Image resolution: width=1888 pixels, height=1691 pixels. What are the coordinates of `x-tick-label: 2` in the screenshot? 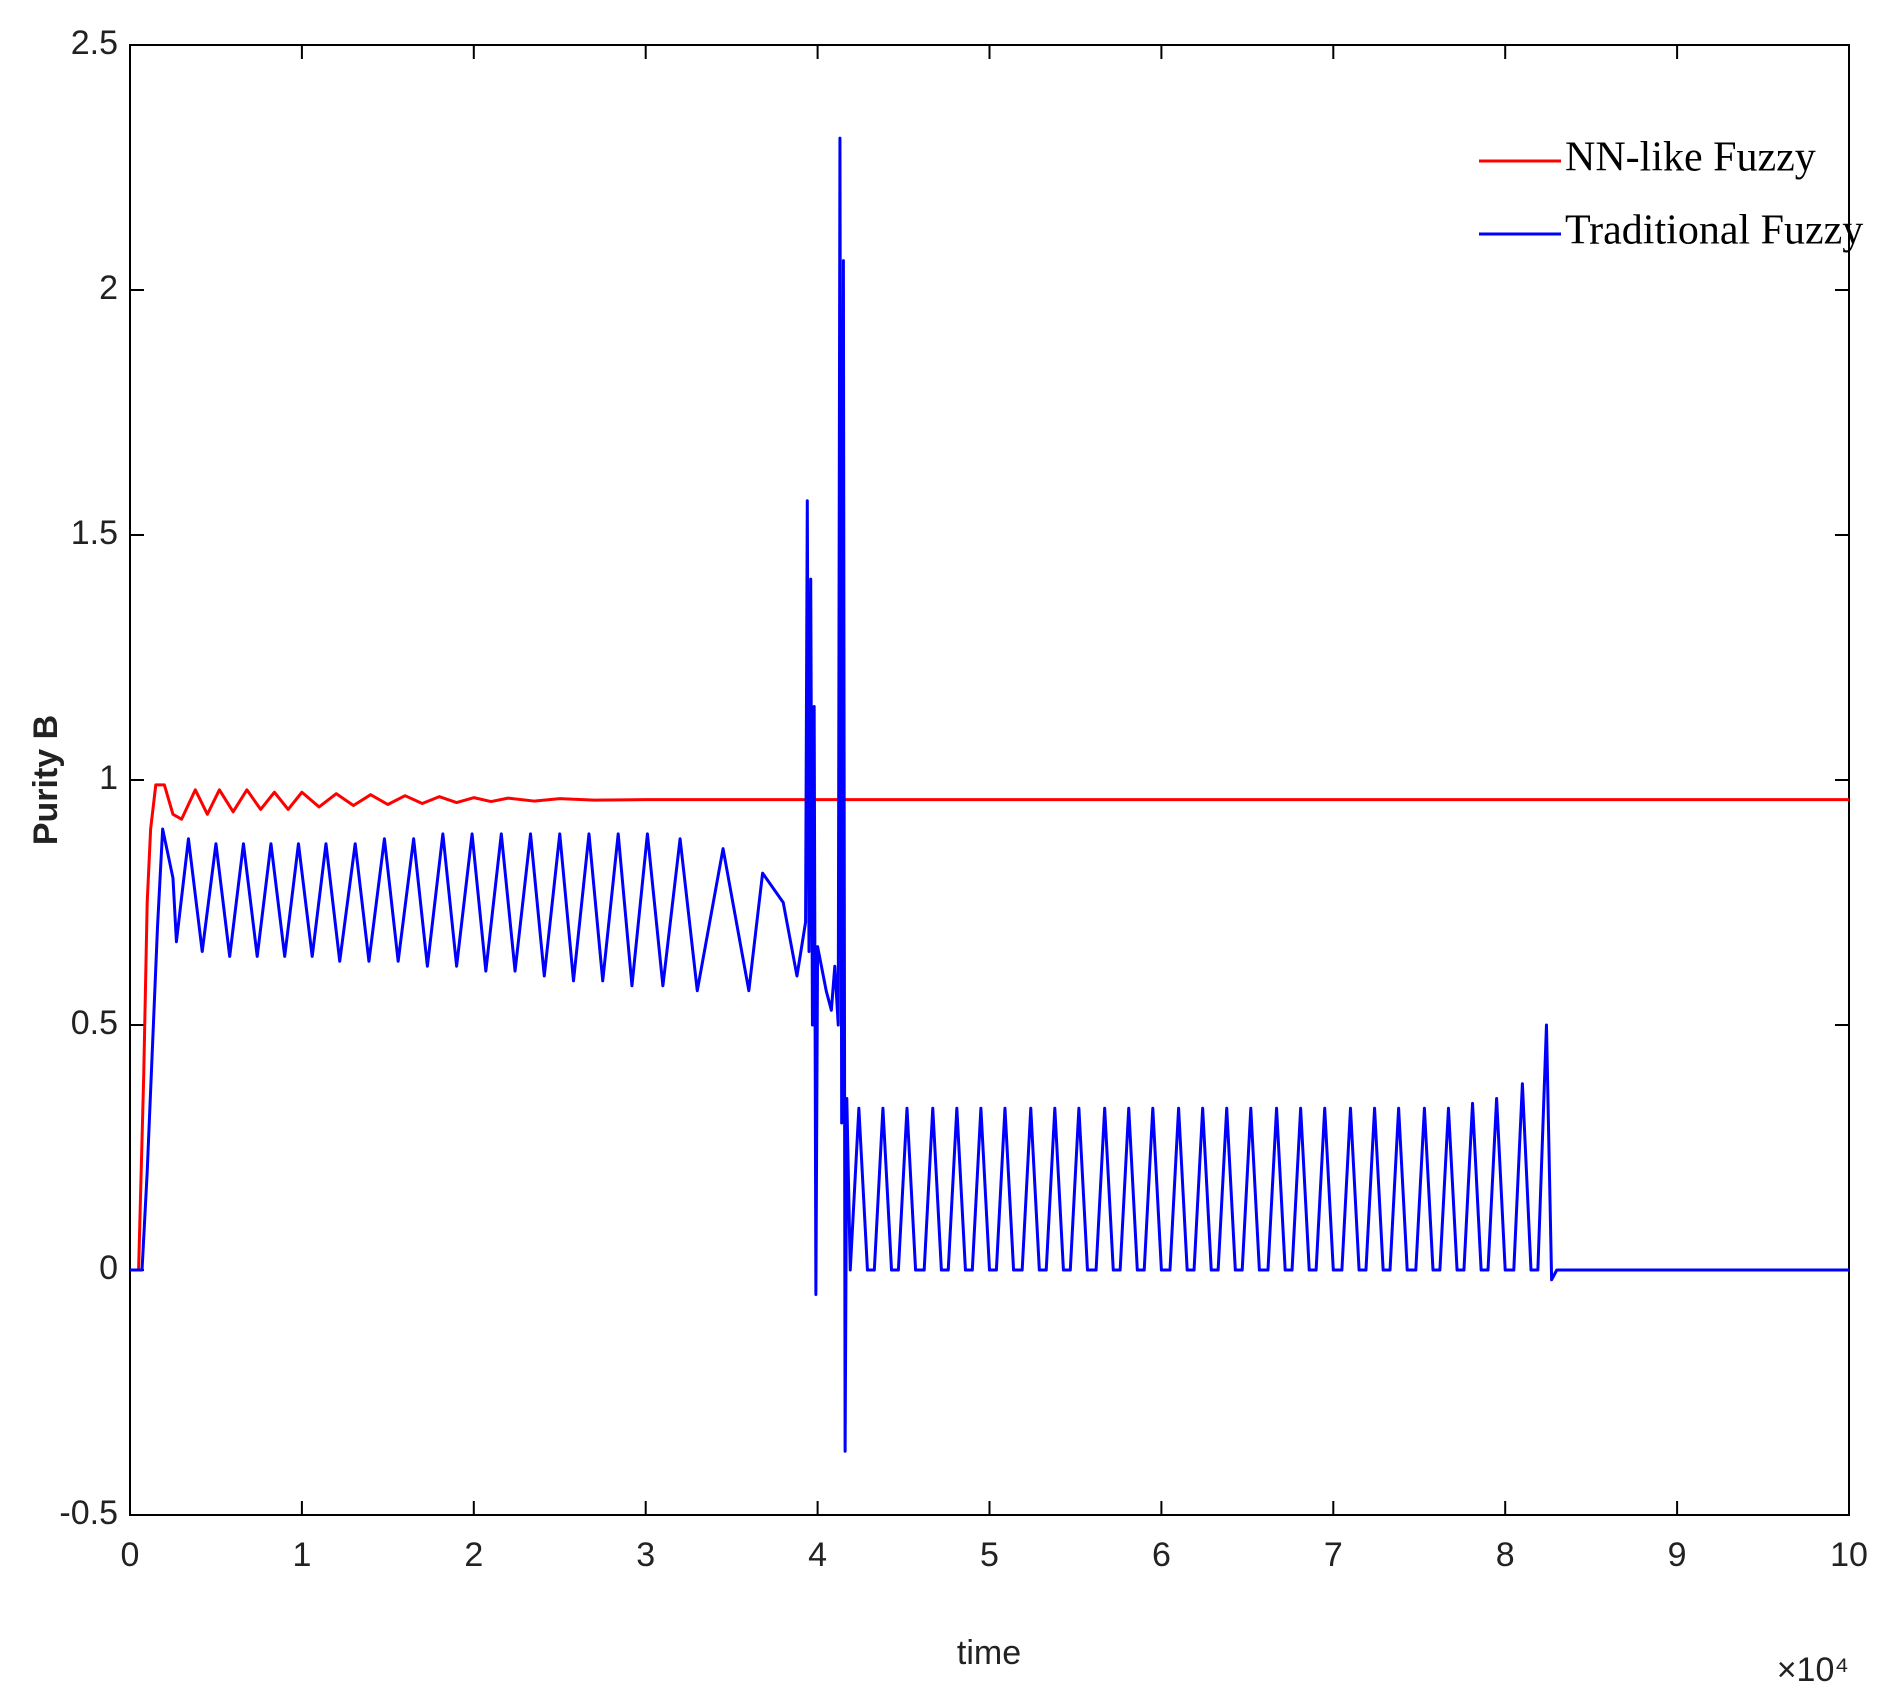 It's located at (473, 1555).